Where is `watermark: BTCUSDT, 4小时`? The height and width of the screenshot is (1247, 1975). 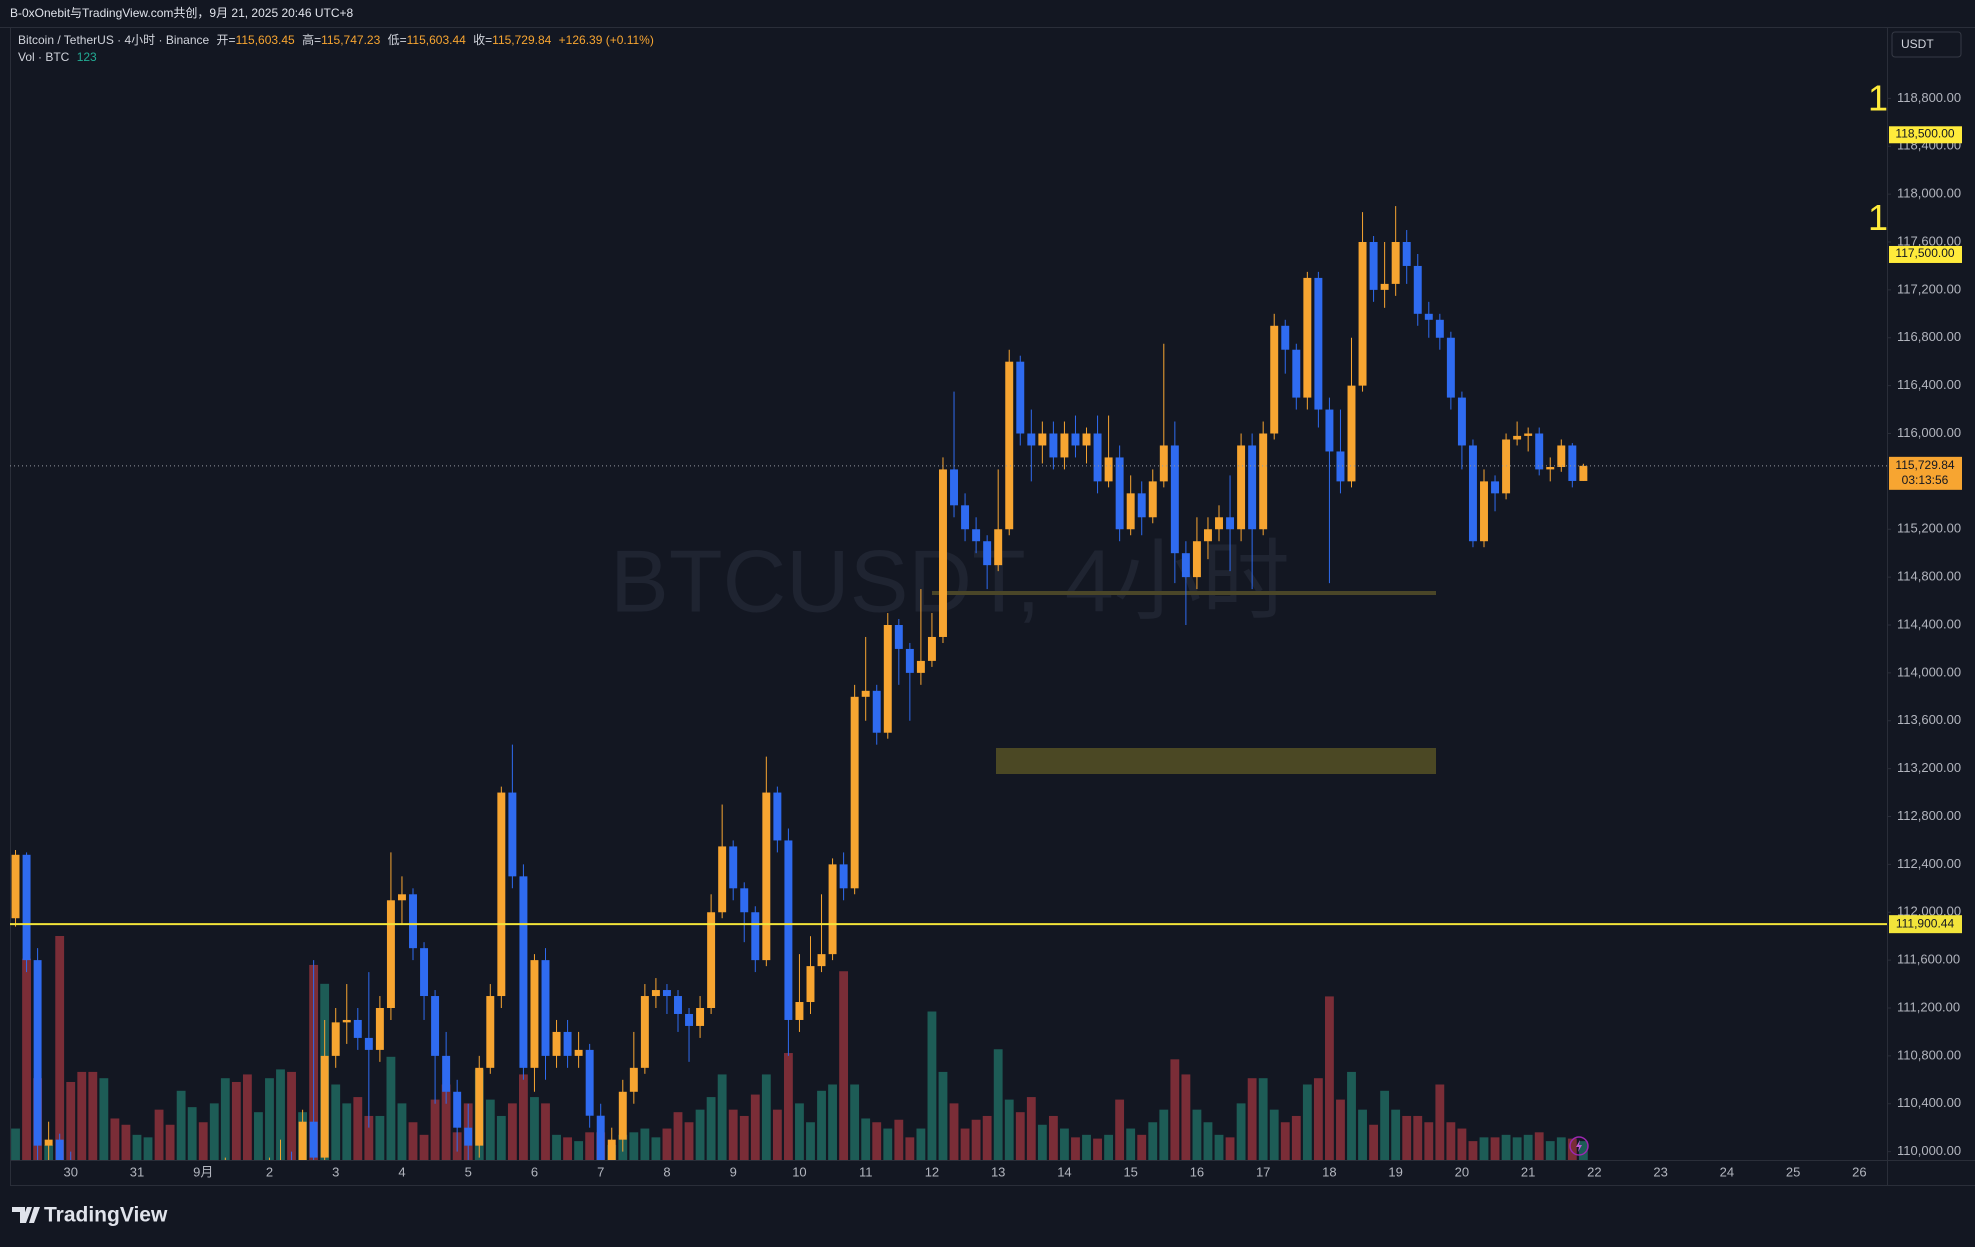
watermark: BTCUSDT, 4小时 is located at coordinates (950, 580).